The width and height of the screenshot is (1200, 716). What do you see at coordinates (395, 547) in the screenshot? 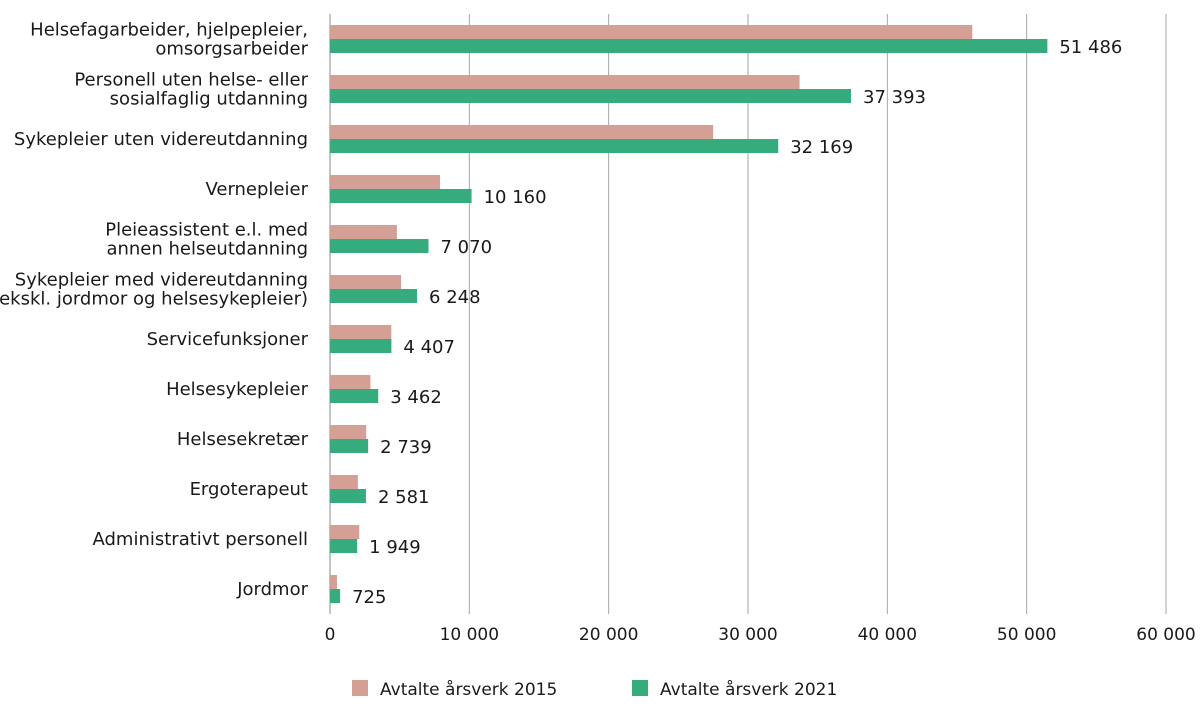
I see `data-label: 1 949` at bounding box center [395, 547].